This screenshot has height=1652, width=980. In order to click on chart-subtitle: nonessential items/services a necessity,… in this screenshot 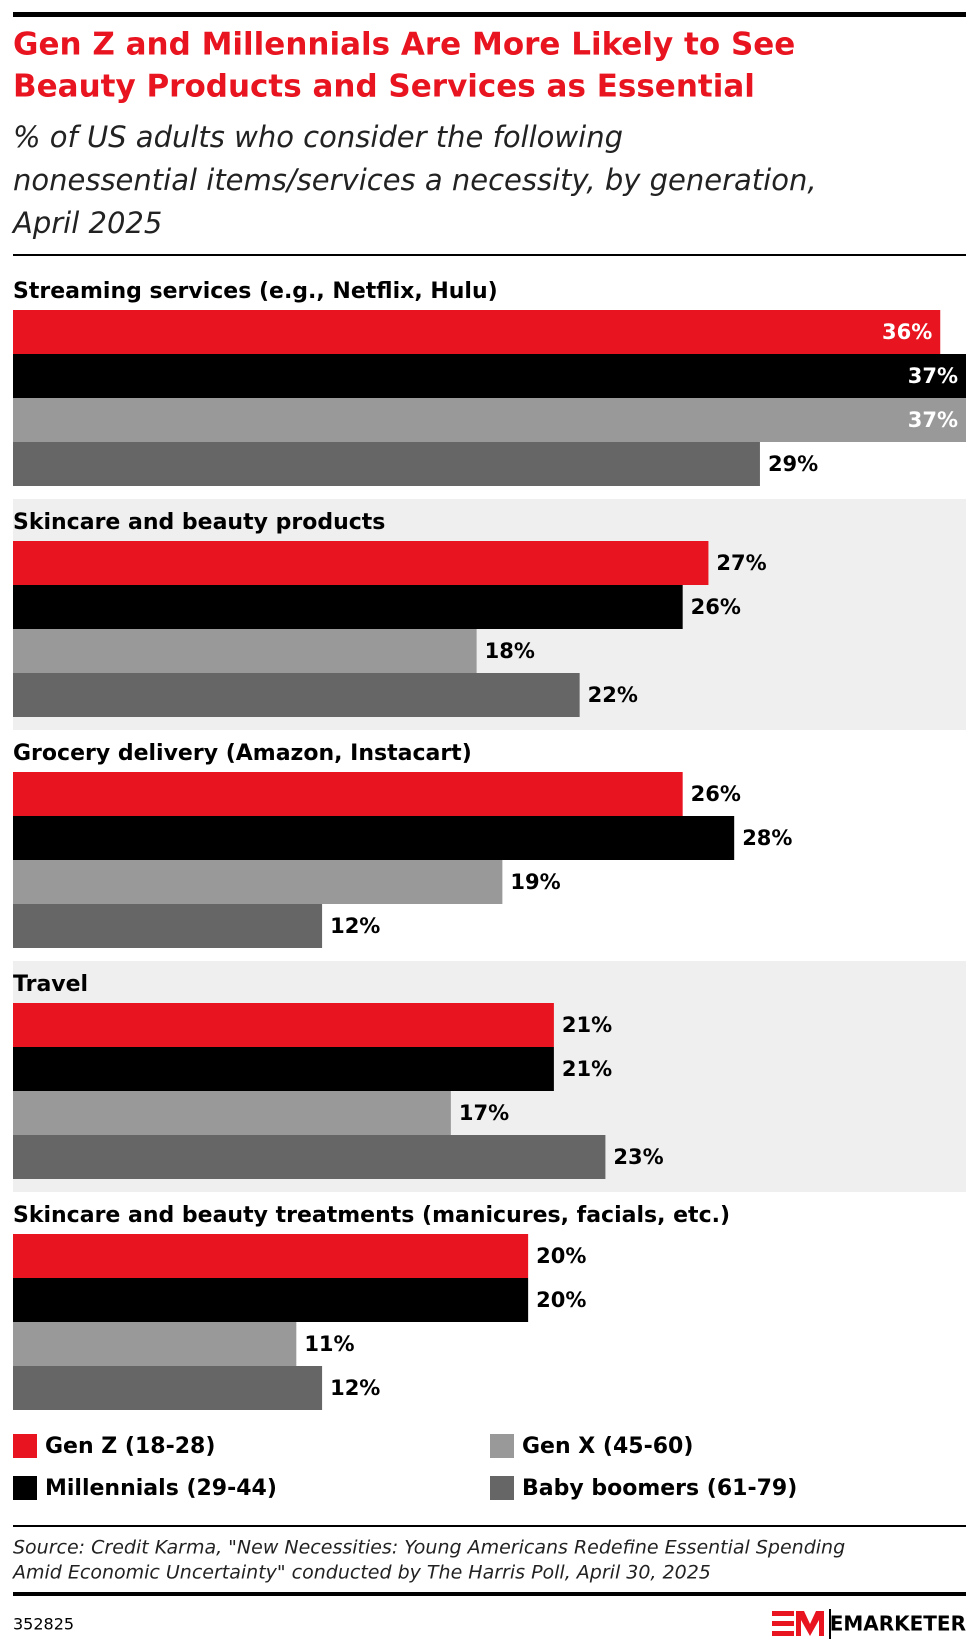, I will do `click(415, 180)`.